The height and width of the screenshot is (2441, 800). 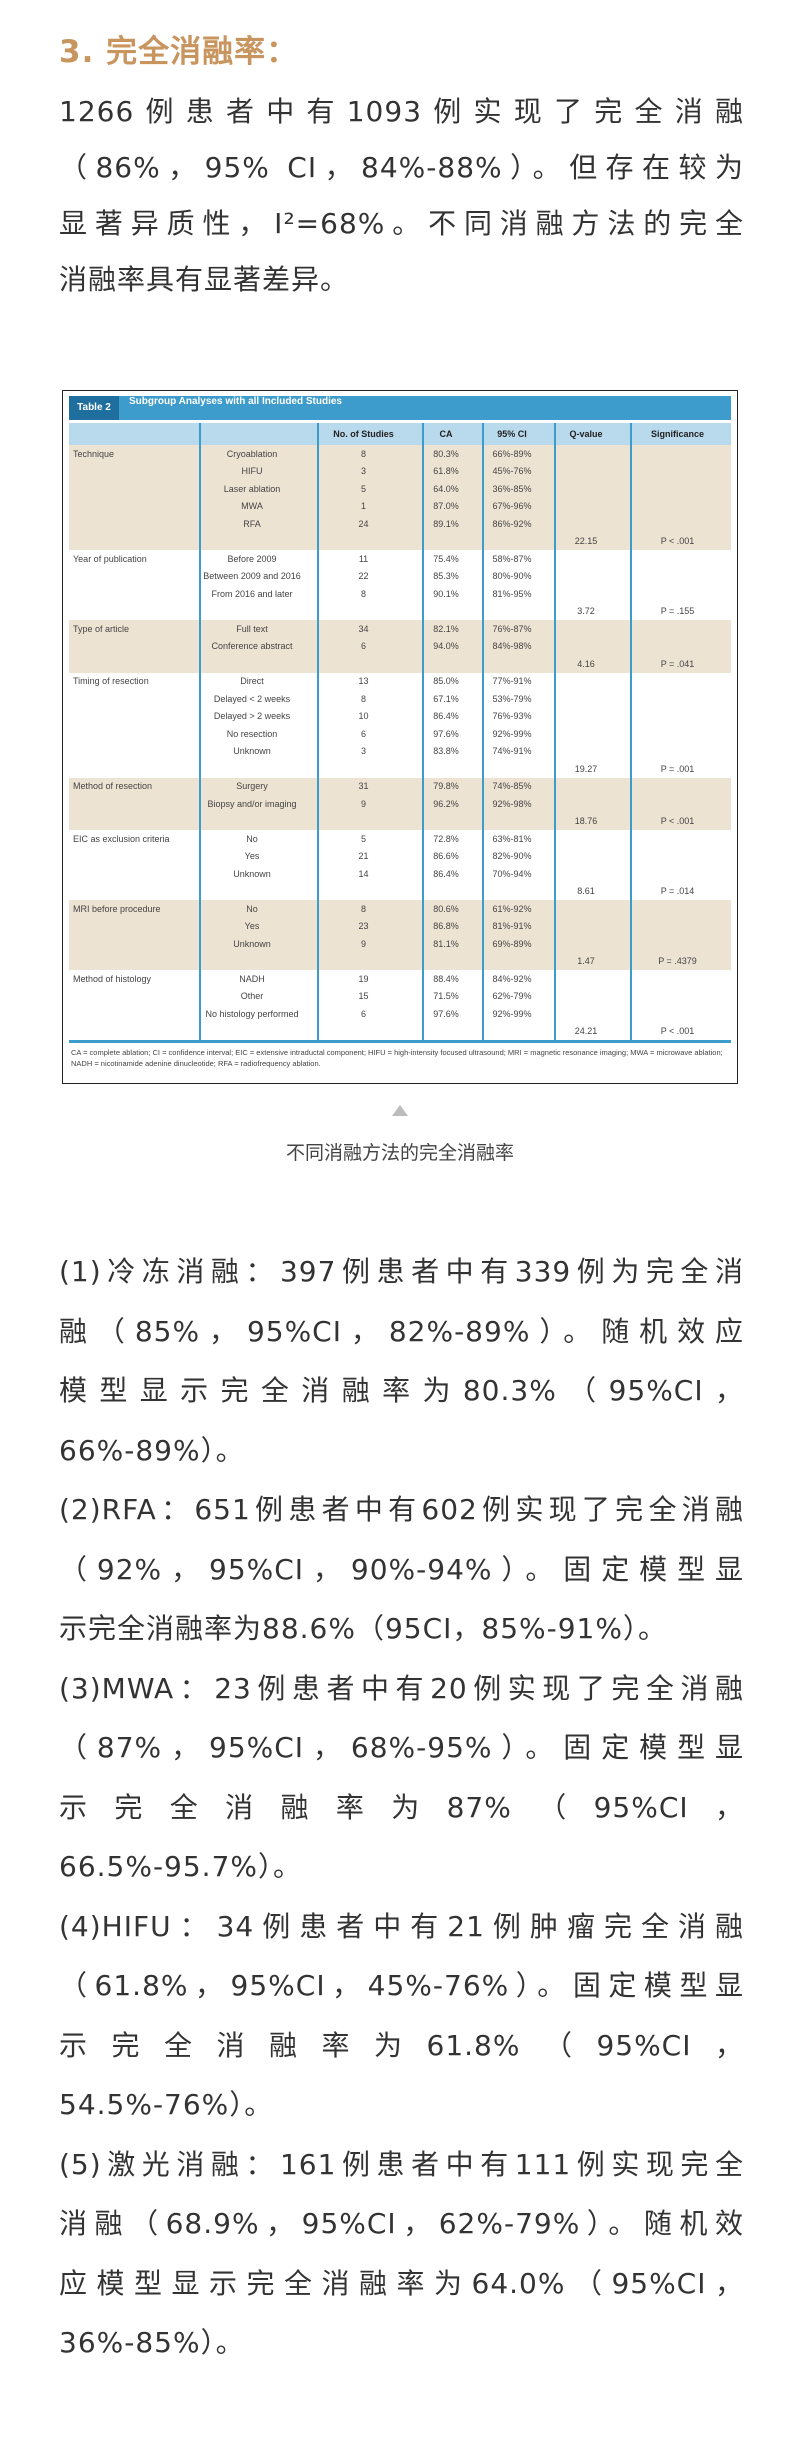 I want to click on subgroup-cell: RFA, so click(x=252, y=523).